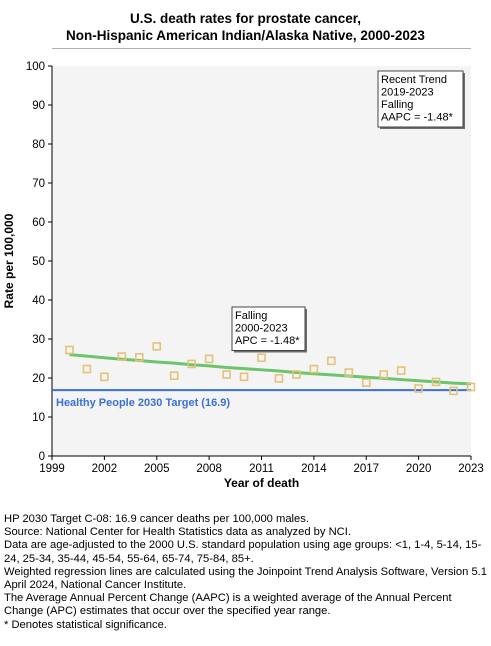 The width and height of the screenshot is (491, 646). I want to click on y-axis-label: Rate per 100,000, so click(9, 260).